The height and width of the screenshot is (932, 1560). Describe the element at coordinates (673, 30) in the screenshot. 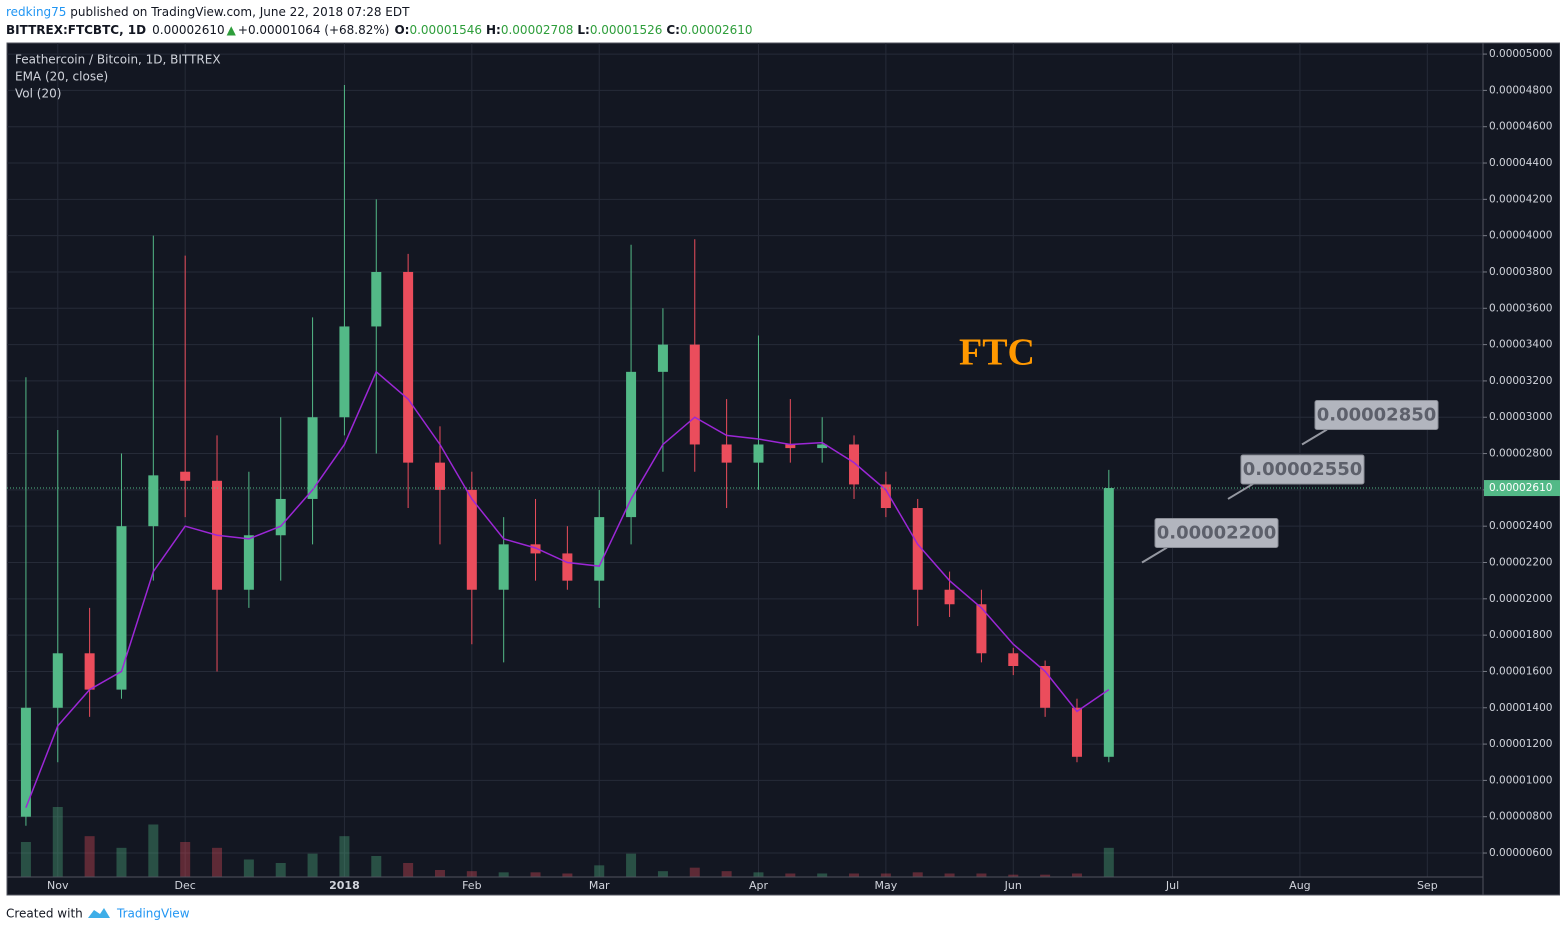

I see `c-label: C:` at that location.